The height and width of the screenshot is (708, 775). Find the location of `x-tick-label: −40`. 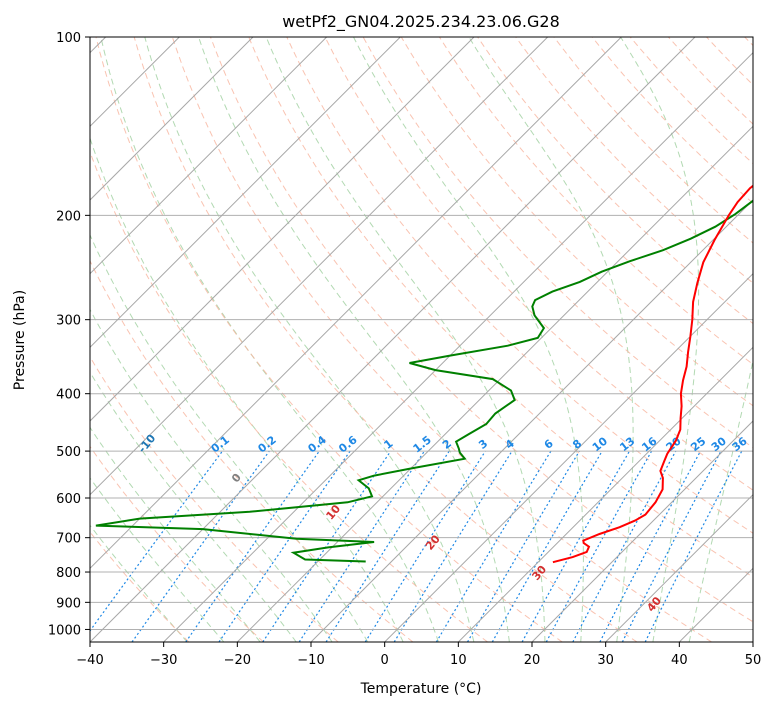

x-tick-label: −40 is located at coordinates (89, 660).